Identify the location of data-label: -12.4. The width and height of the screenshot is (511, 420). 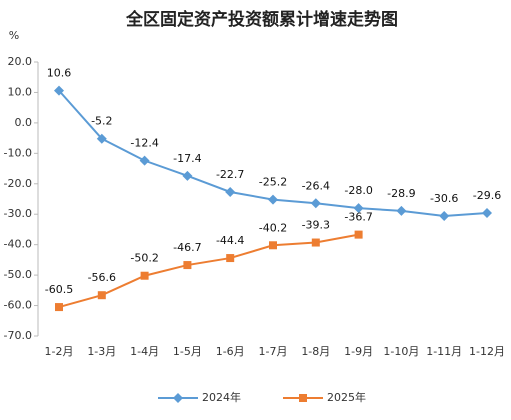
(144, 143).